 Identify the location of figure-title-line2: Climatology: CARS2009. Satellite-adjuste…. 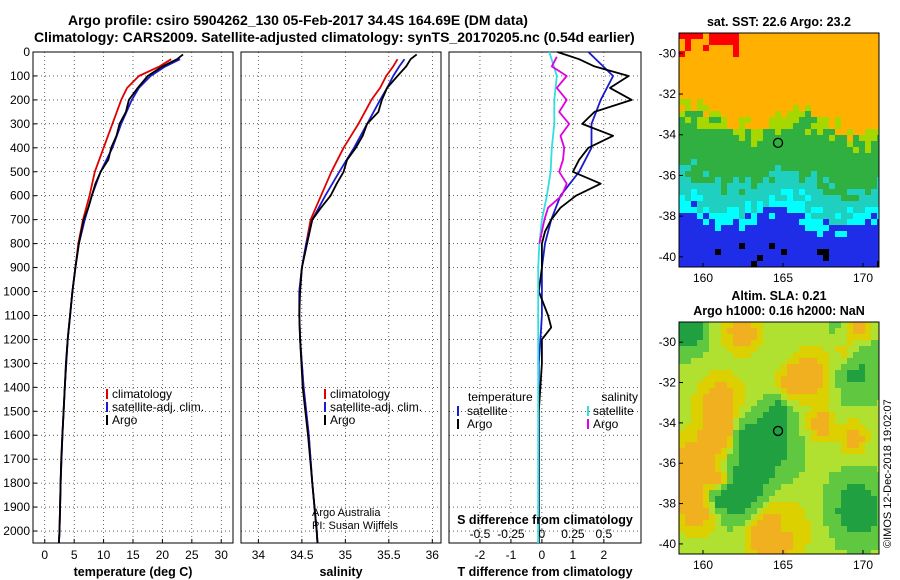
(334, 37).